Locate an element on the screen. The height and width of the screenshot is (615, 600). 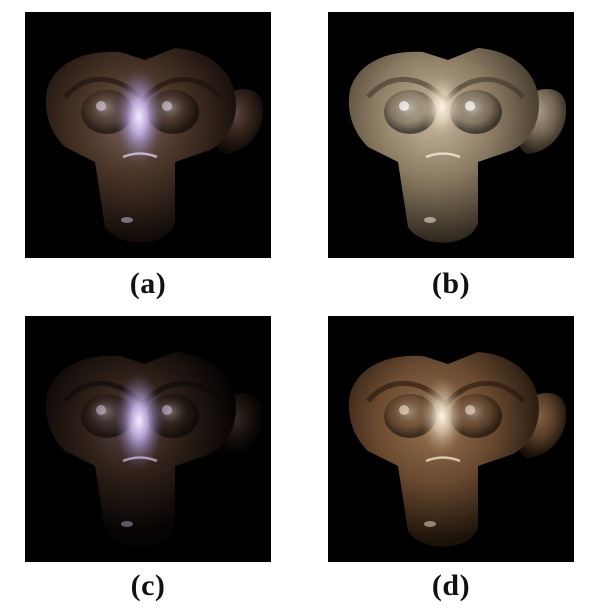
caption-d: (d) is located at coordinates (451, 585).